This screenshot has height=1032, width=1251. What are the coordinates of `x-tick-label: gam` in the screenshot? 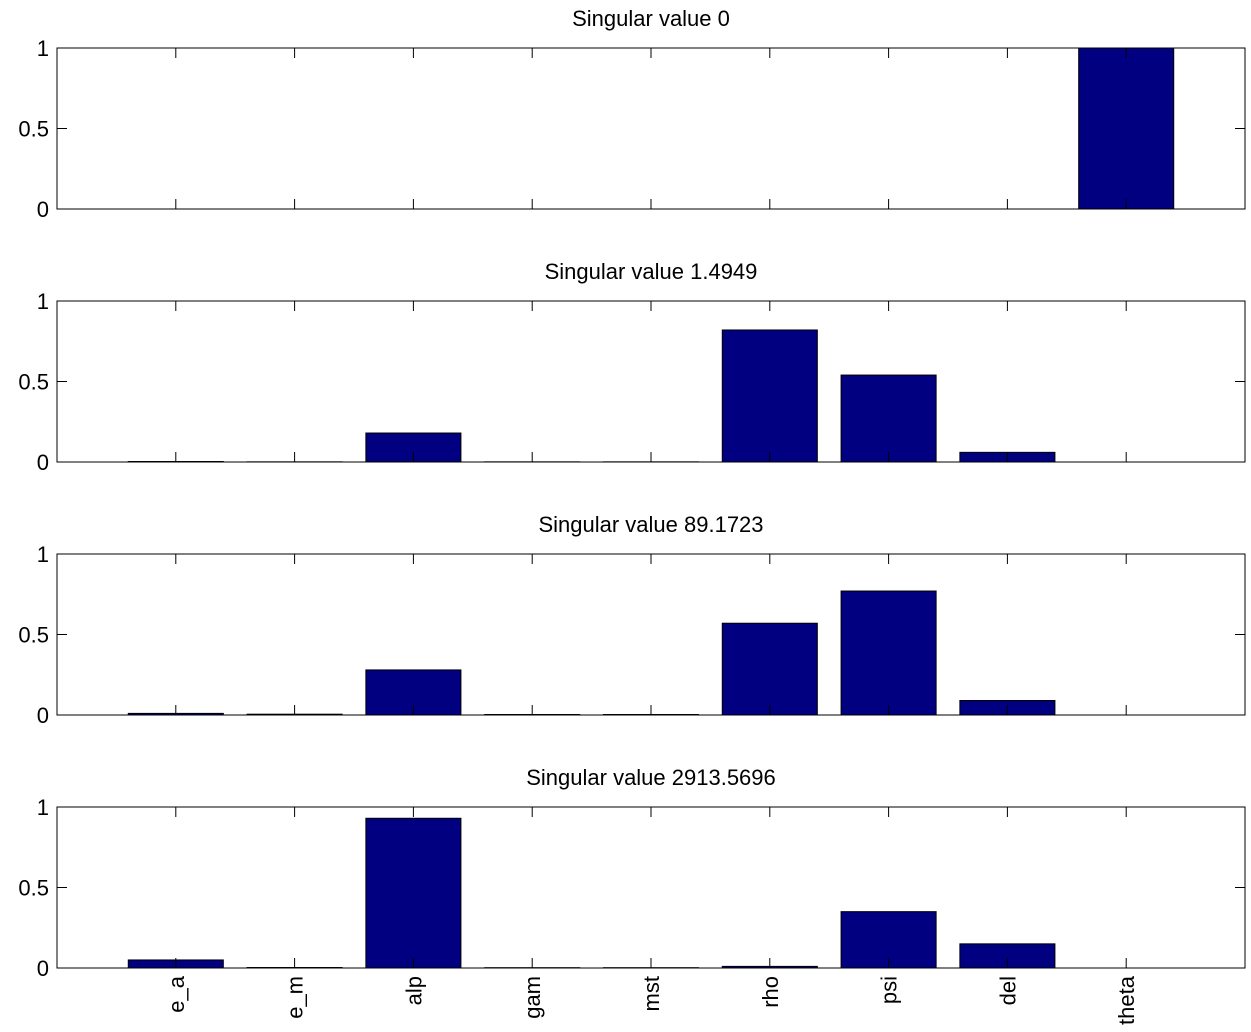 It's located at (532, 997).